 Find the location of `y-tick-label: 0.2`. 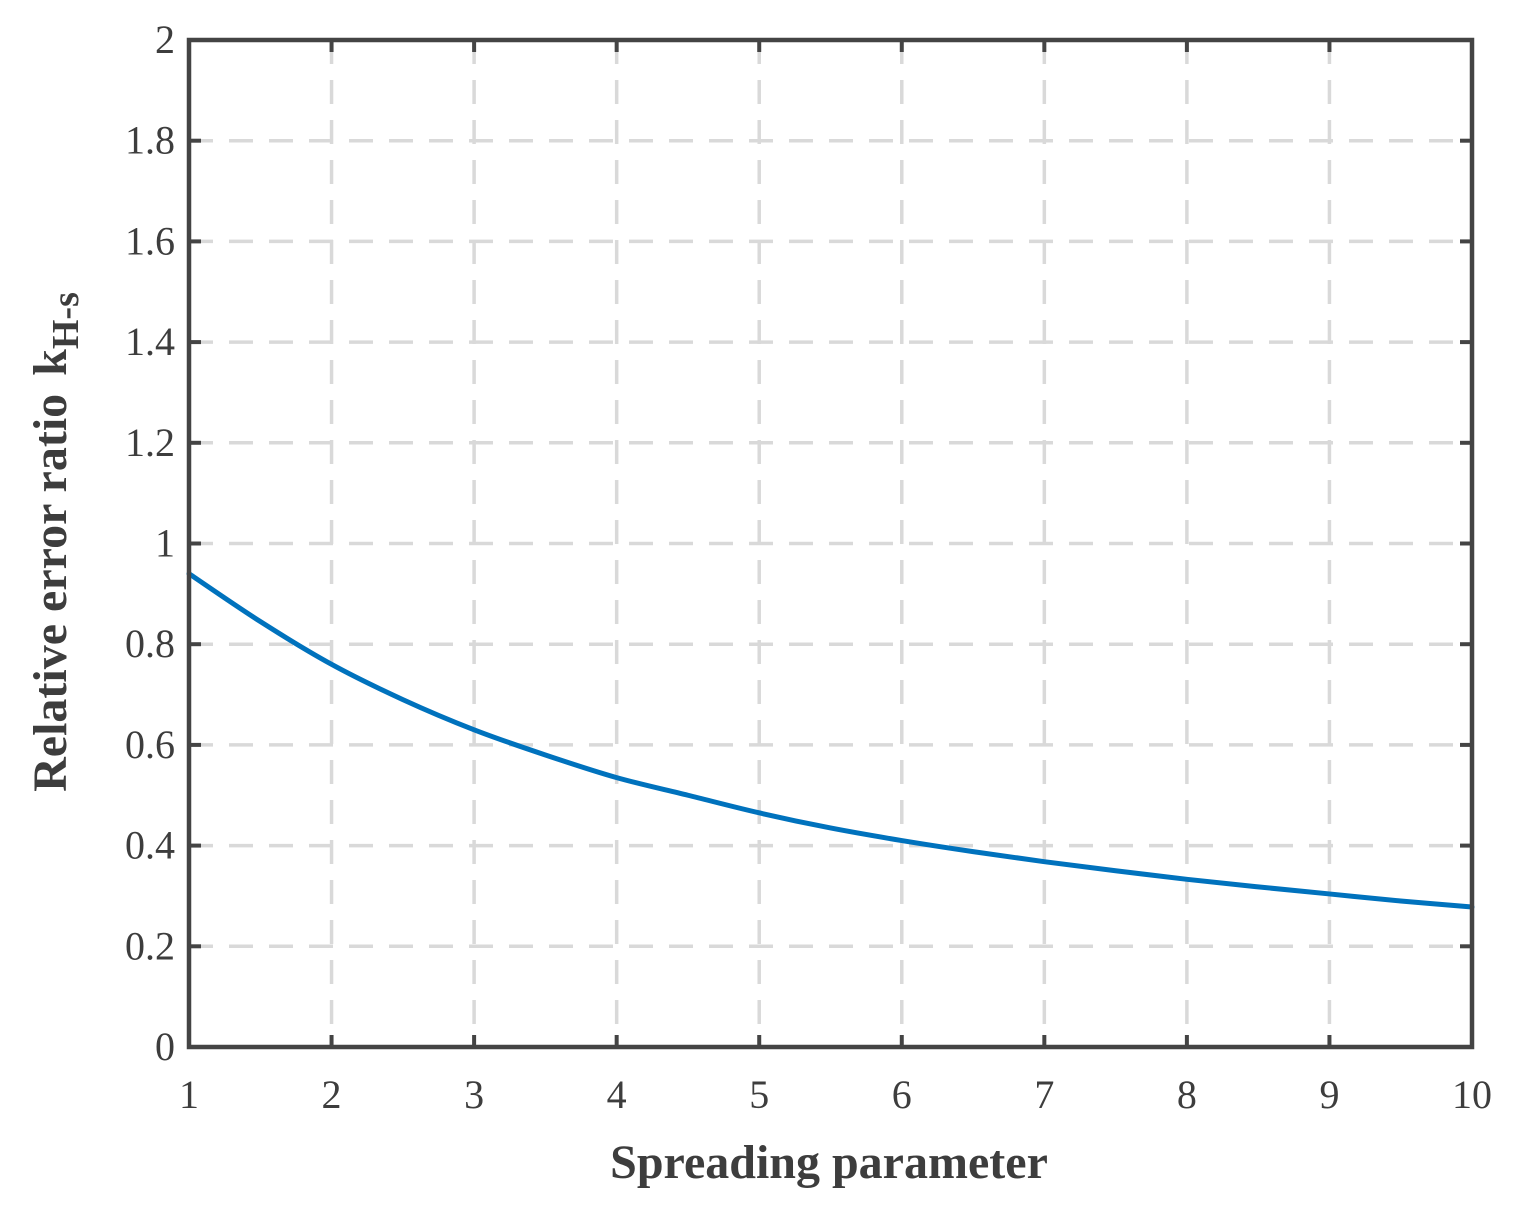

y-tick-label: 0.2 is located at coordinates (150, 945).